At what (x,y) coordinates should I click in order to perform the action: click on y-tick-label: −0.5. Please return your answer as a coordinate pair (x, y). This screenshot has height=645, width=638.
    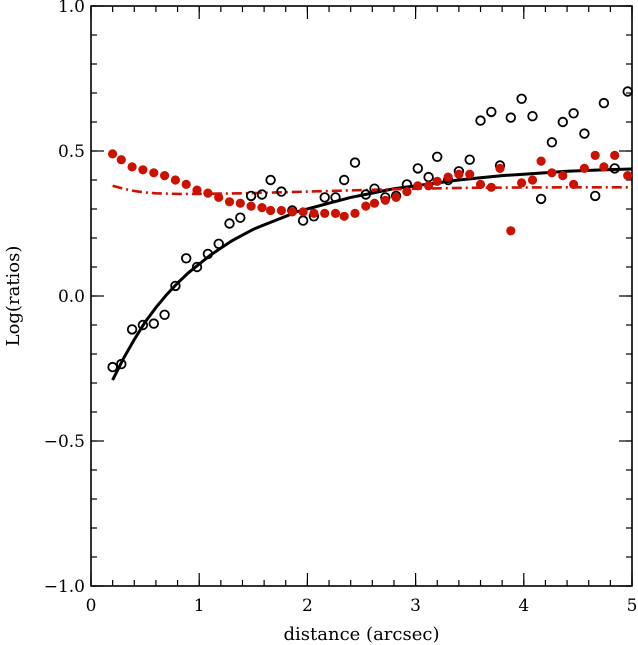
    Looking at the image, I should click on (64, 442).